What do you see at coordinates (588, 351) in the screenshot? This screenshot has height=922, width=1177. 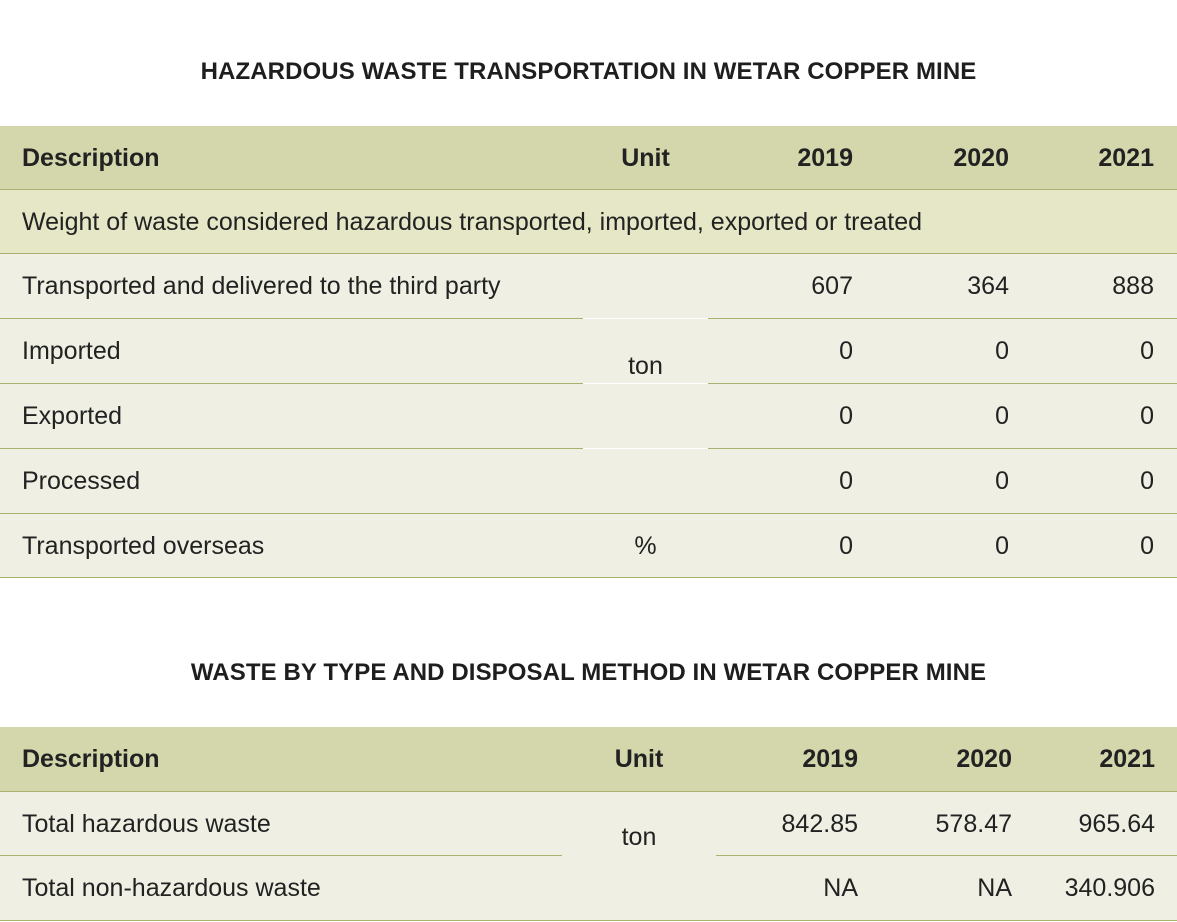 I see `table-row: Imported 0 0 0` at bounding box center [588, 351].